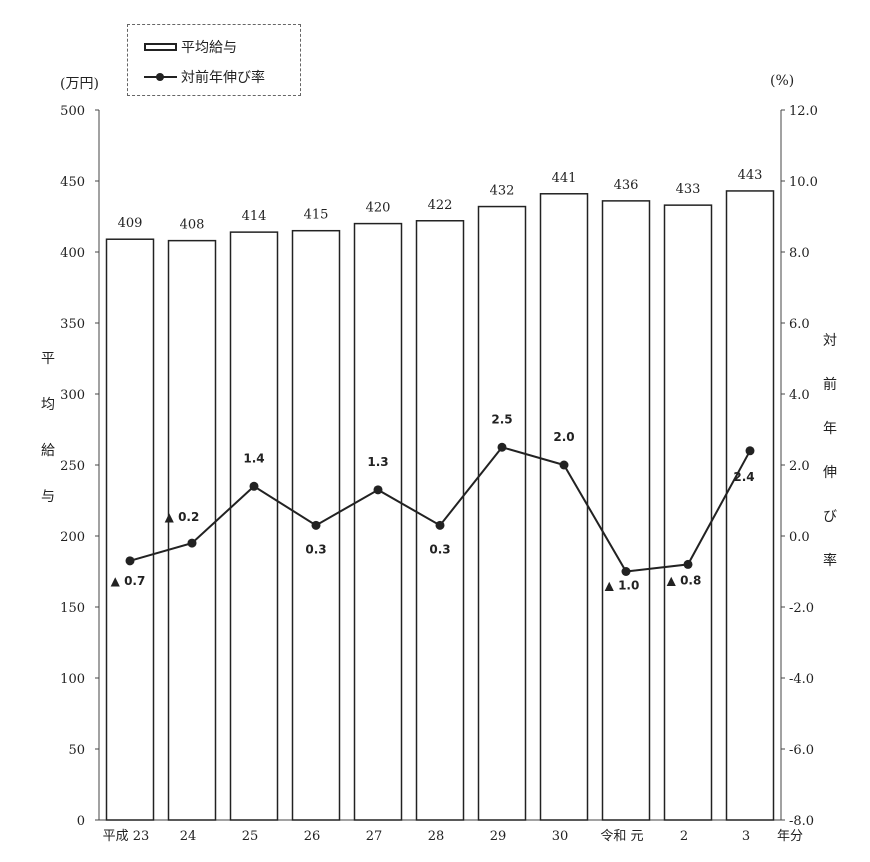 Image resolution: width=870 pixels, height=862 pixels. What do you see at coordinates (188, 836) in the screenshot?
I see `x-tick-label: 24` at bounding box center [188, 836].